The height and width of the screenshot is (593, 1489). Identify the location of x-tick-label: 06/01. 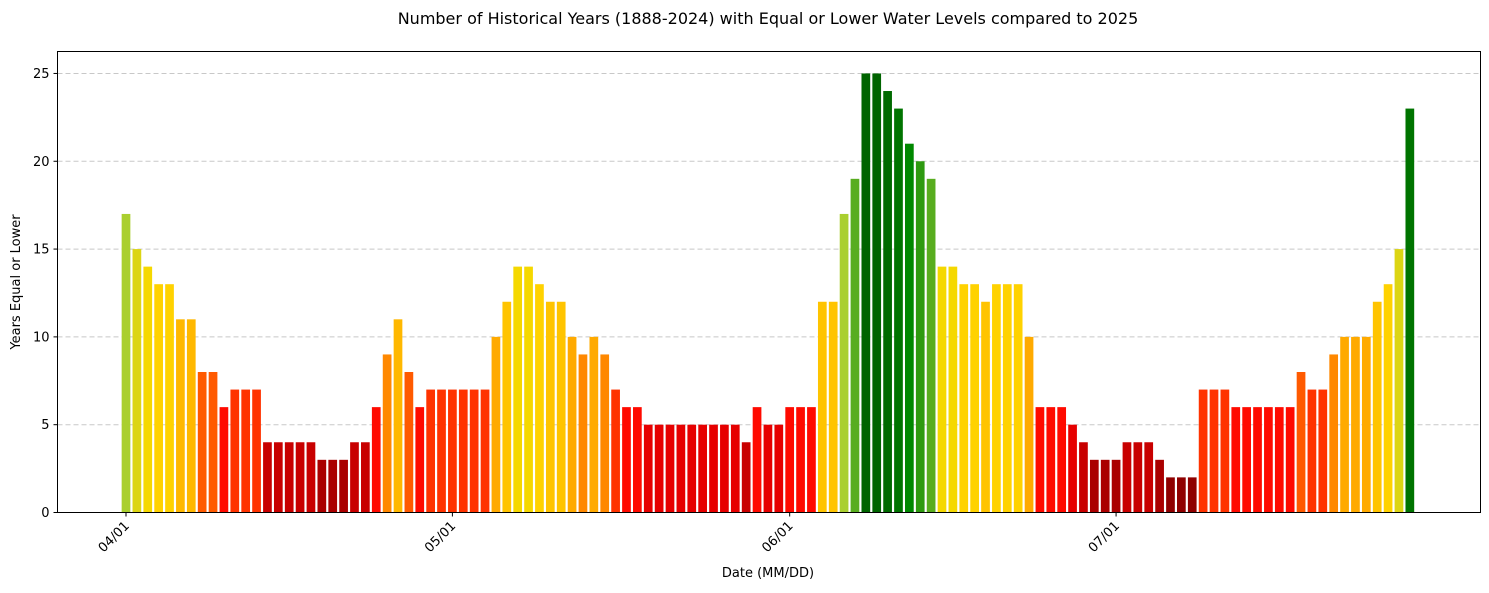
(777, 537).